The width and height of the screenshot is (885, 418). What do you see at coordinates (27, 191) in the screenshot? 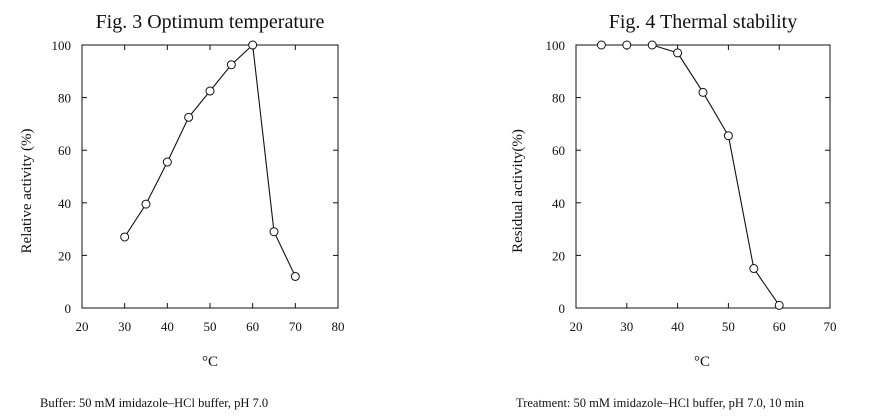
I see `y-axis-label: Relative activity (%)` at bounding box center [27, 191].